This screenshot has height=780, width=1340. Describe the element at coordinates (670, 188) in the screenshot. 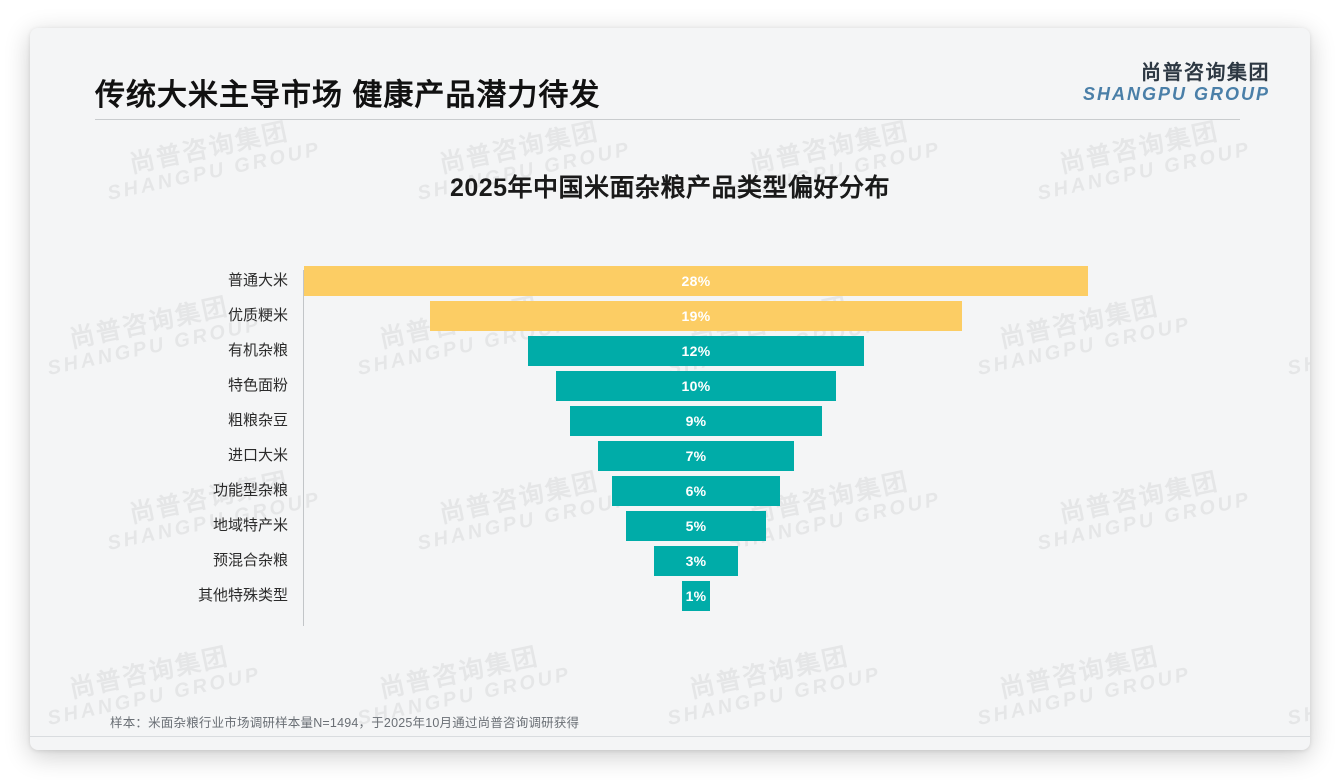

I see `chart-title: 2025年中国米面杂粮产品类型偏好分布` at that location.